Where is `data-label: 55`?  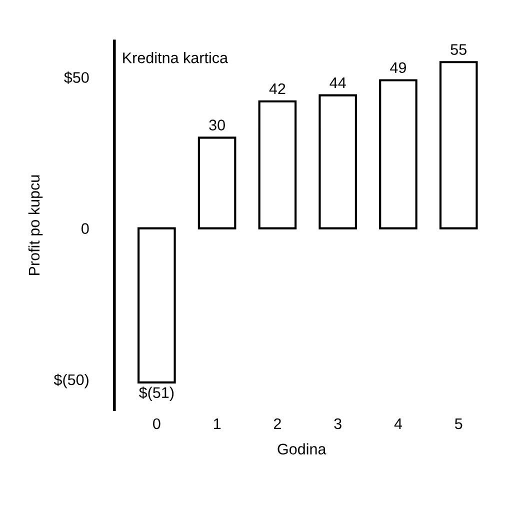
data-label: 55 is located at coordinates (458, 49).